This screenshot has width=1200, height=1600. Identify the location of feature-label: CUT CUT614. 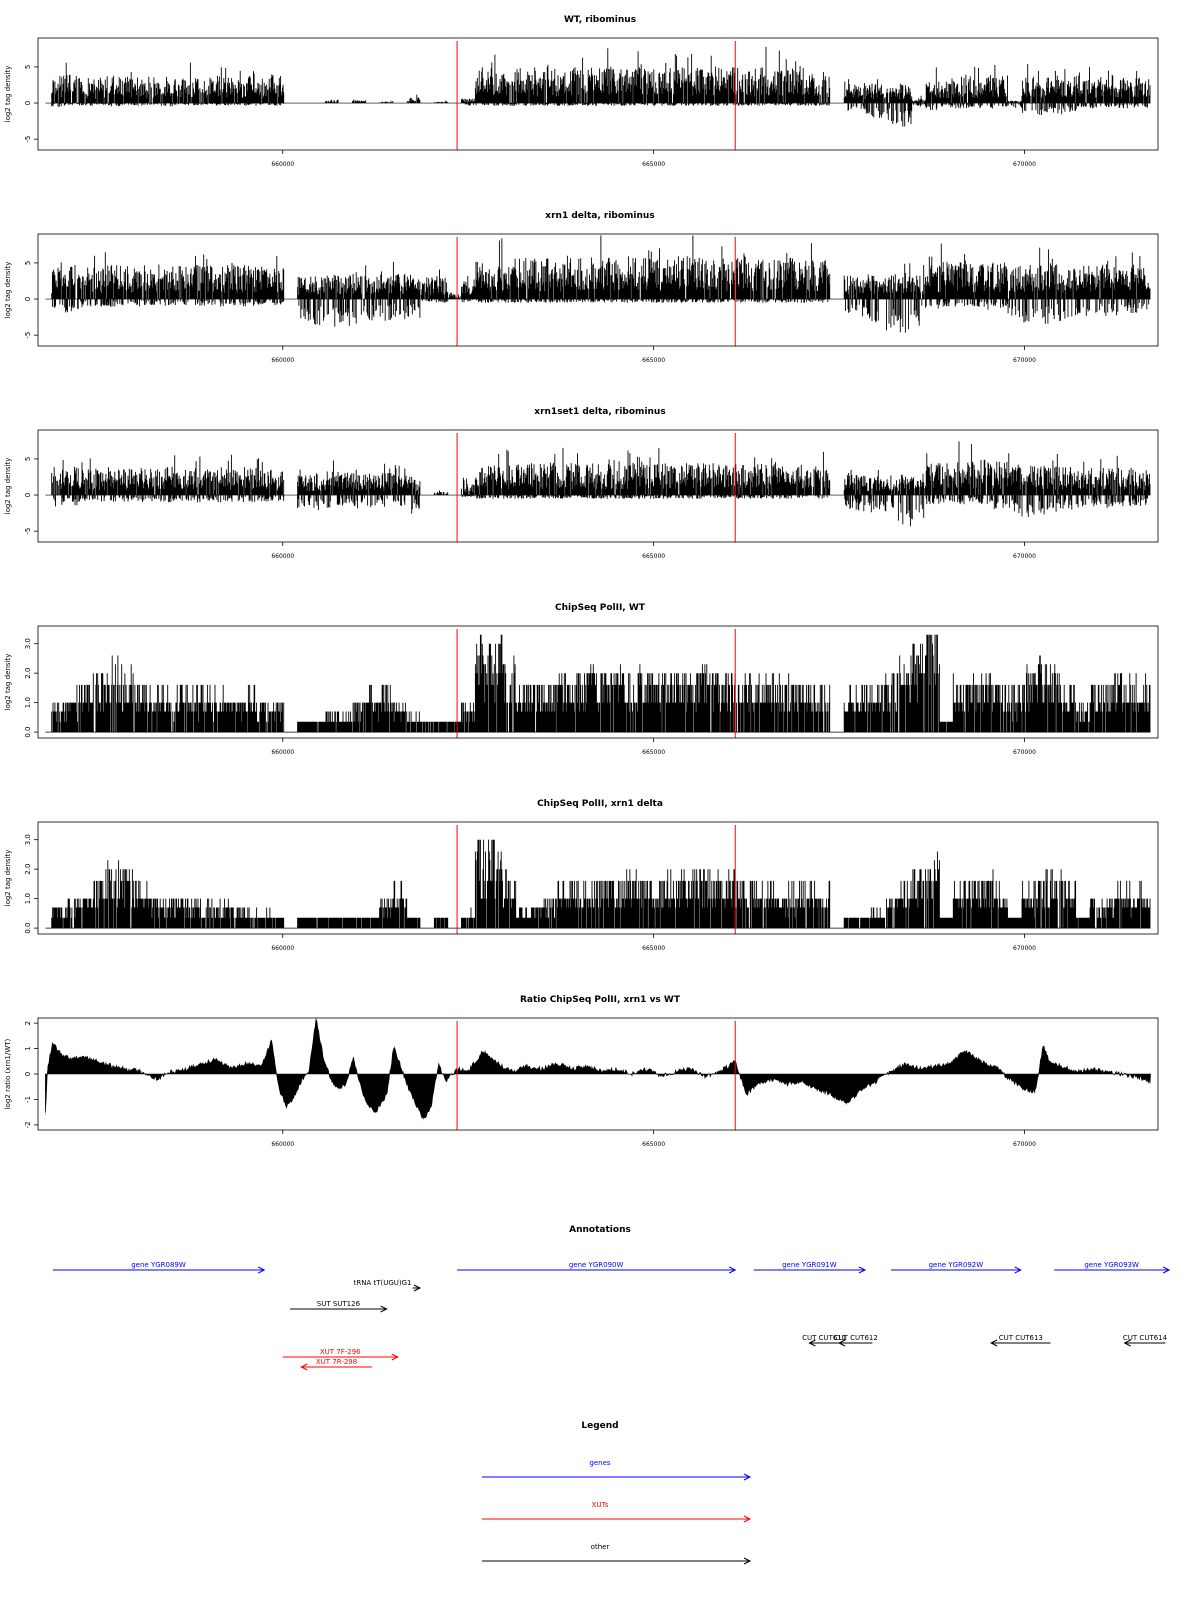
(1145, 1338).